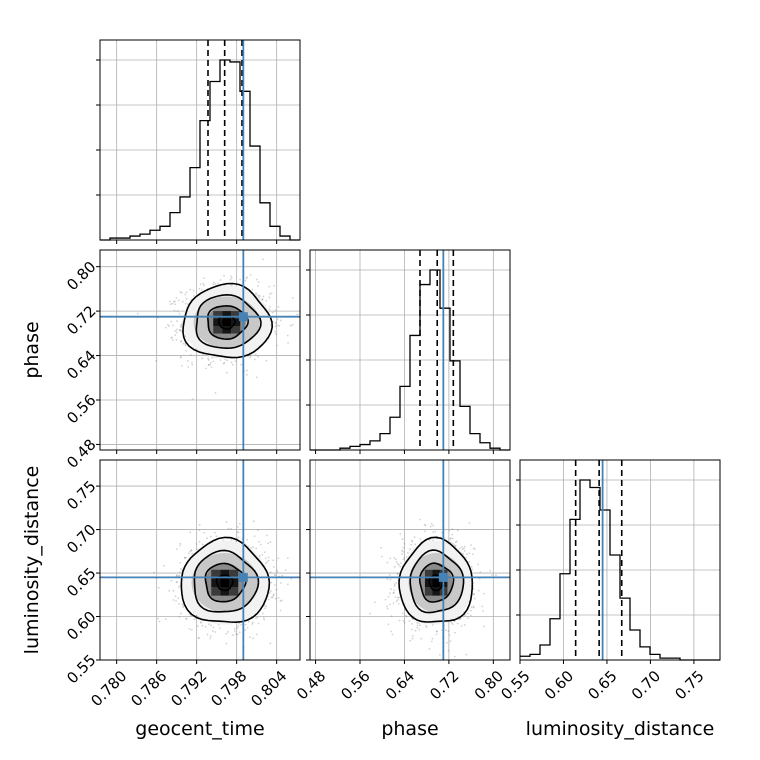  Describe the element at coordinates (355, 685) in the screenshot. I see `x-tick-label: 0.56` at that location.